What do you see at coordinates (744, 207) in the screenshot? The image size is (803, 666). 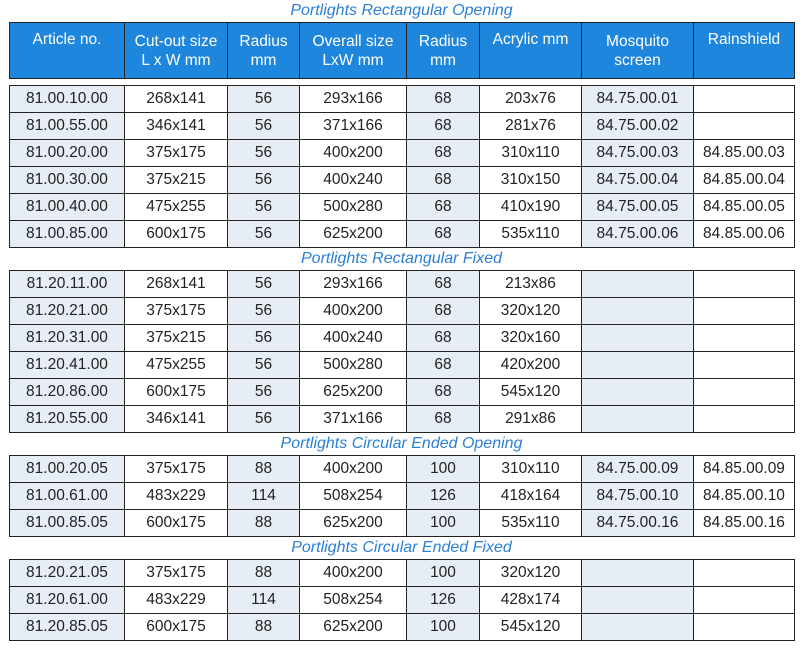 I see `table-cell: 84.85.00.05` at bounding box center [744, 207].